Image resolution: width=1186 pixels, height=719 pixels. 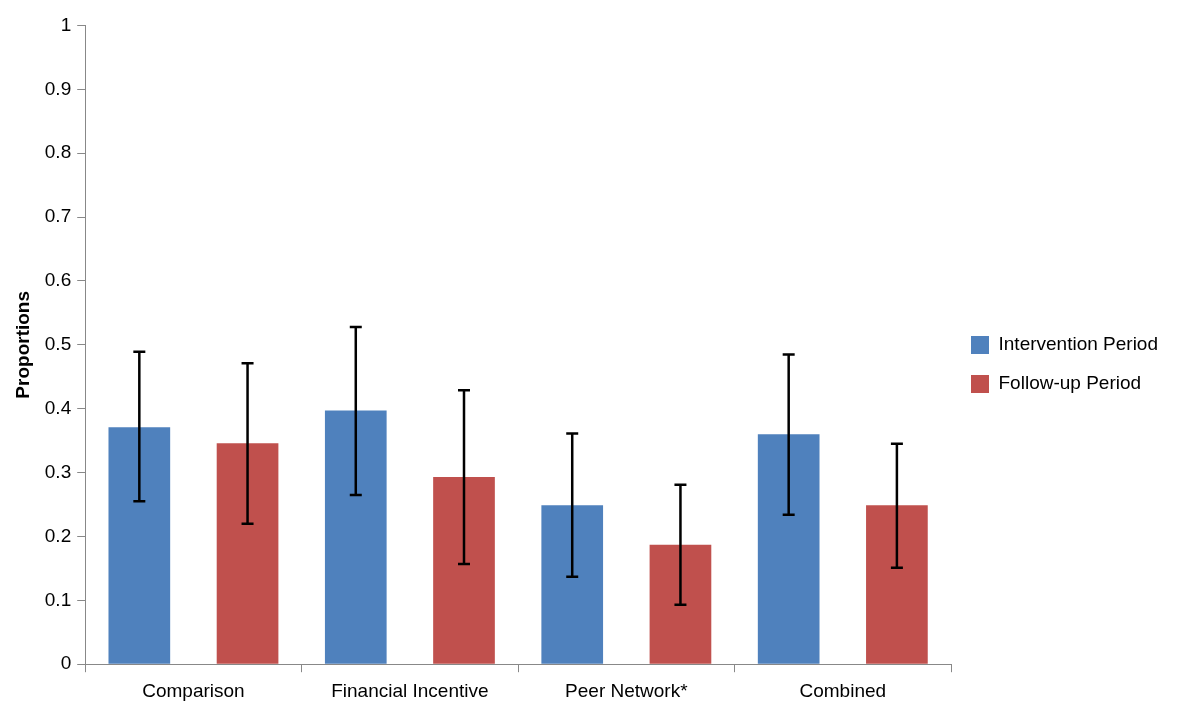 What do you see at coordinates (58, 535) in the screenshot?
I see `y-tick-label: 0.2` at bounding box center [58, 535].